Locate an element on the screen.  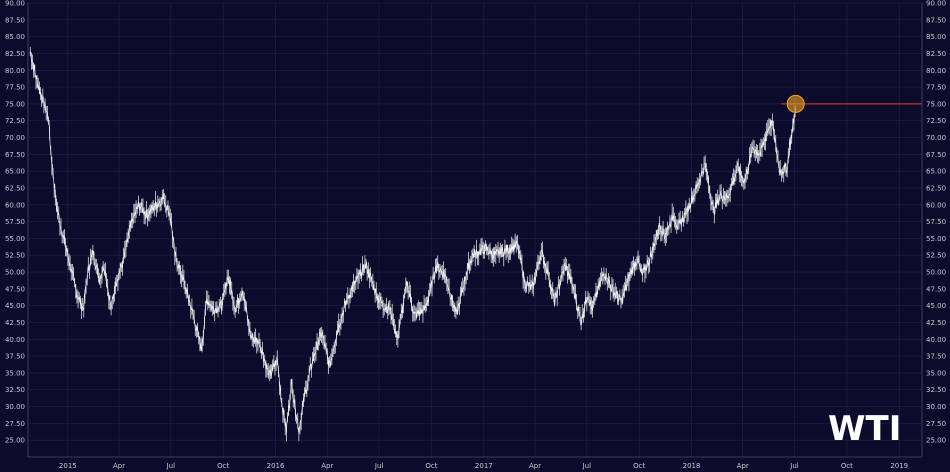
y-tick-label-left: 87.50 is located at coordinates (15, 20).